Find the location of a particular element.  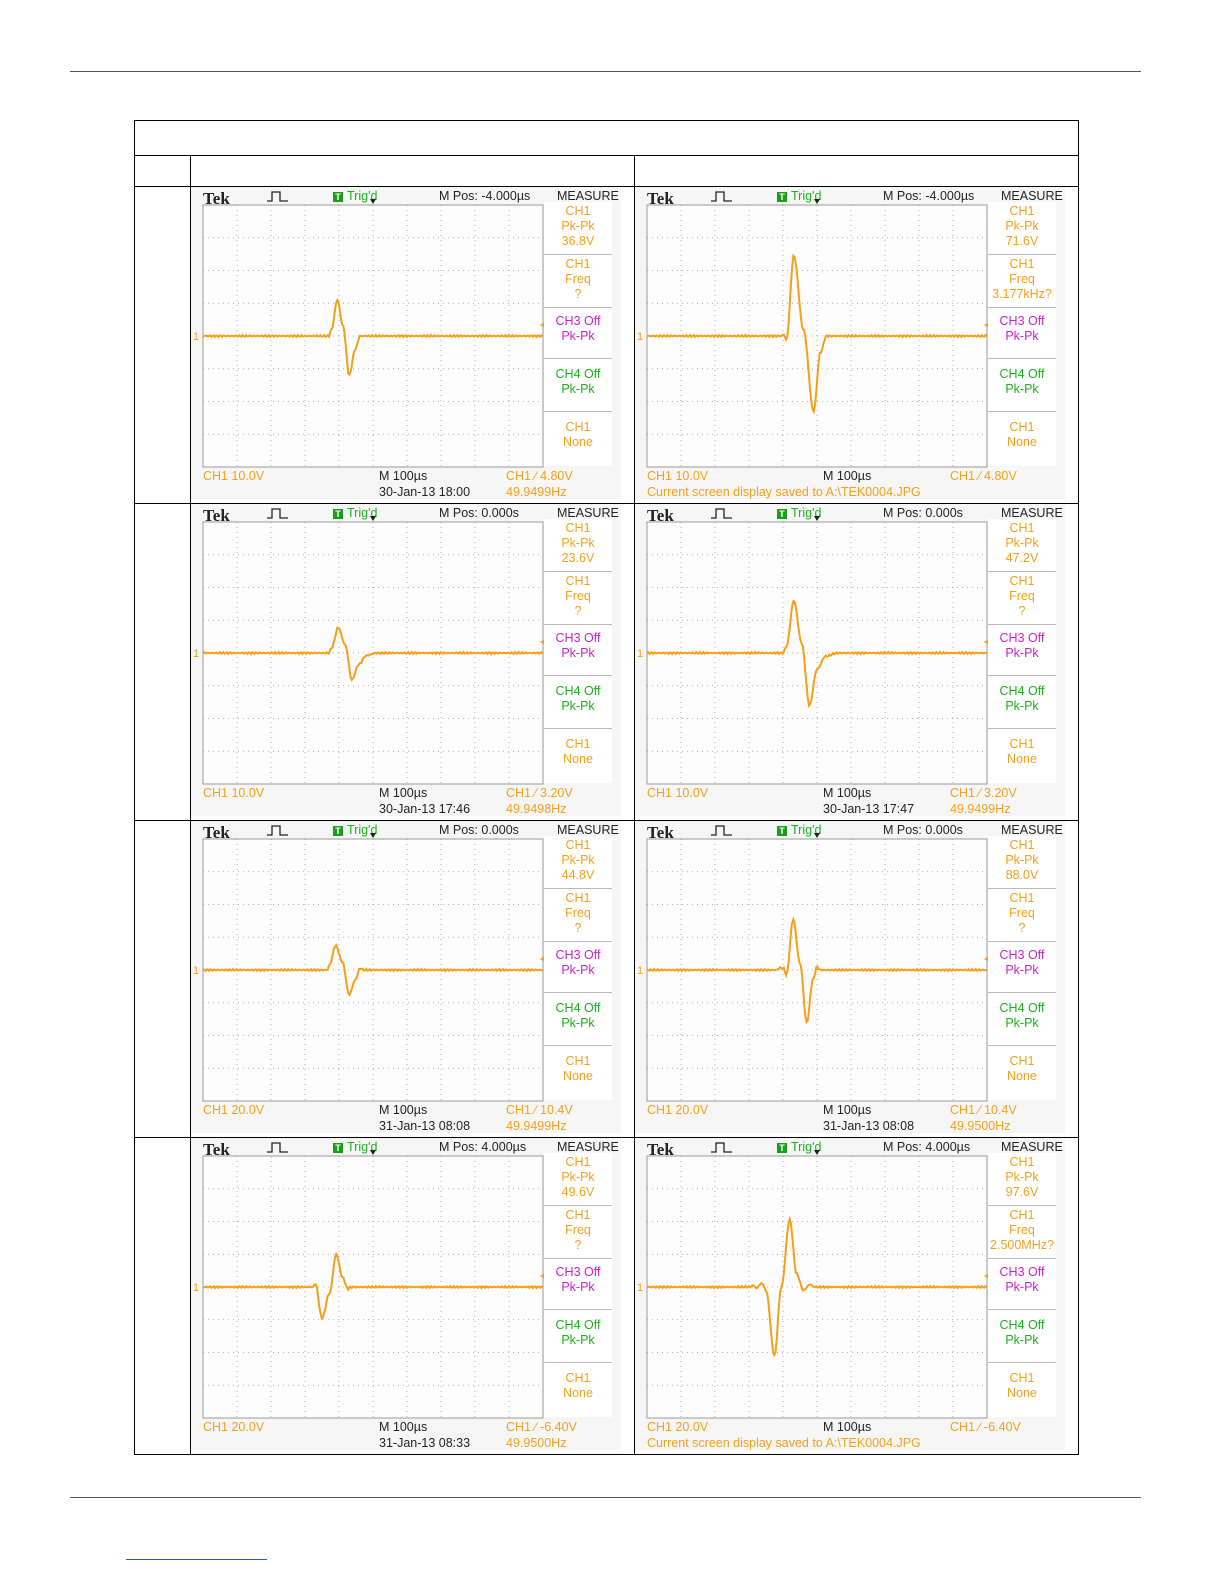

table-title-cell is located at coordinates (606, 138).